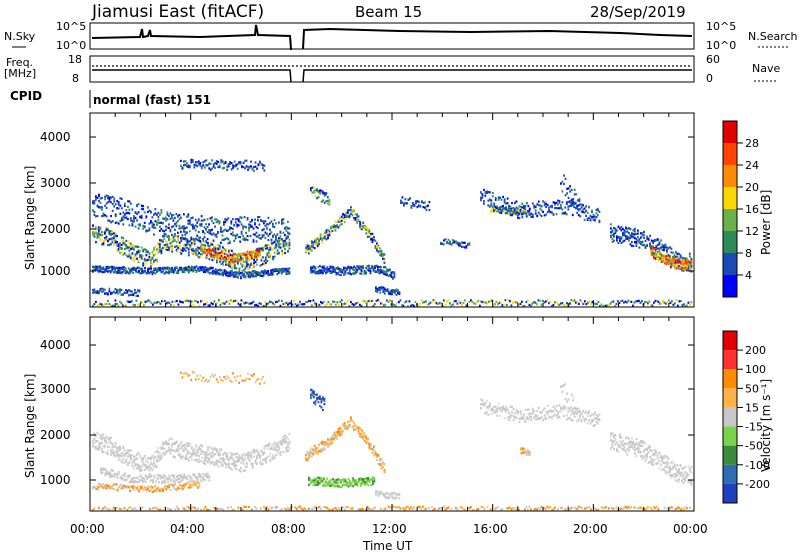 Image resolution: width=800 pixels, height=554 pixels. I want to click on freq-unit-label: [MHz], so click(20, 73).